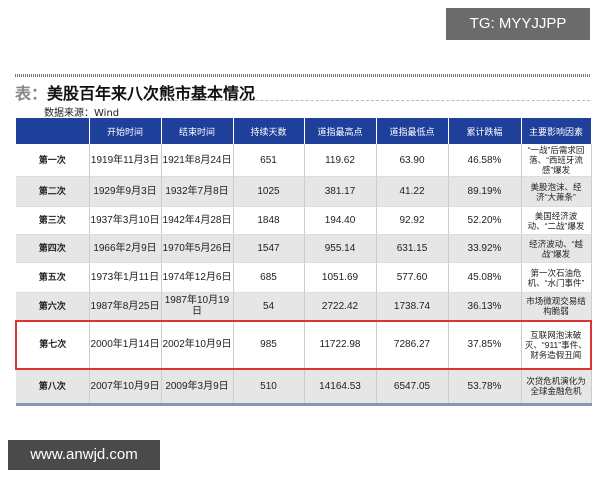 This screenshot has height=480, width=600. What do you see at coordinates (412, 248) in the screenshot?
I see `table-cell: 631.15` at bounding box center [412, 248].